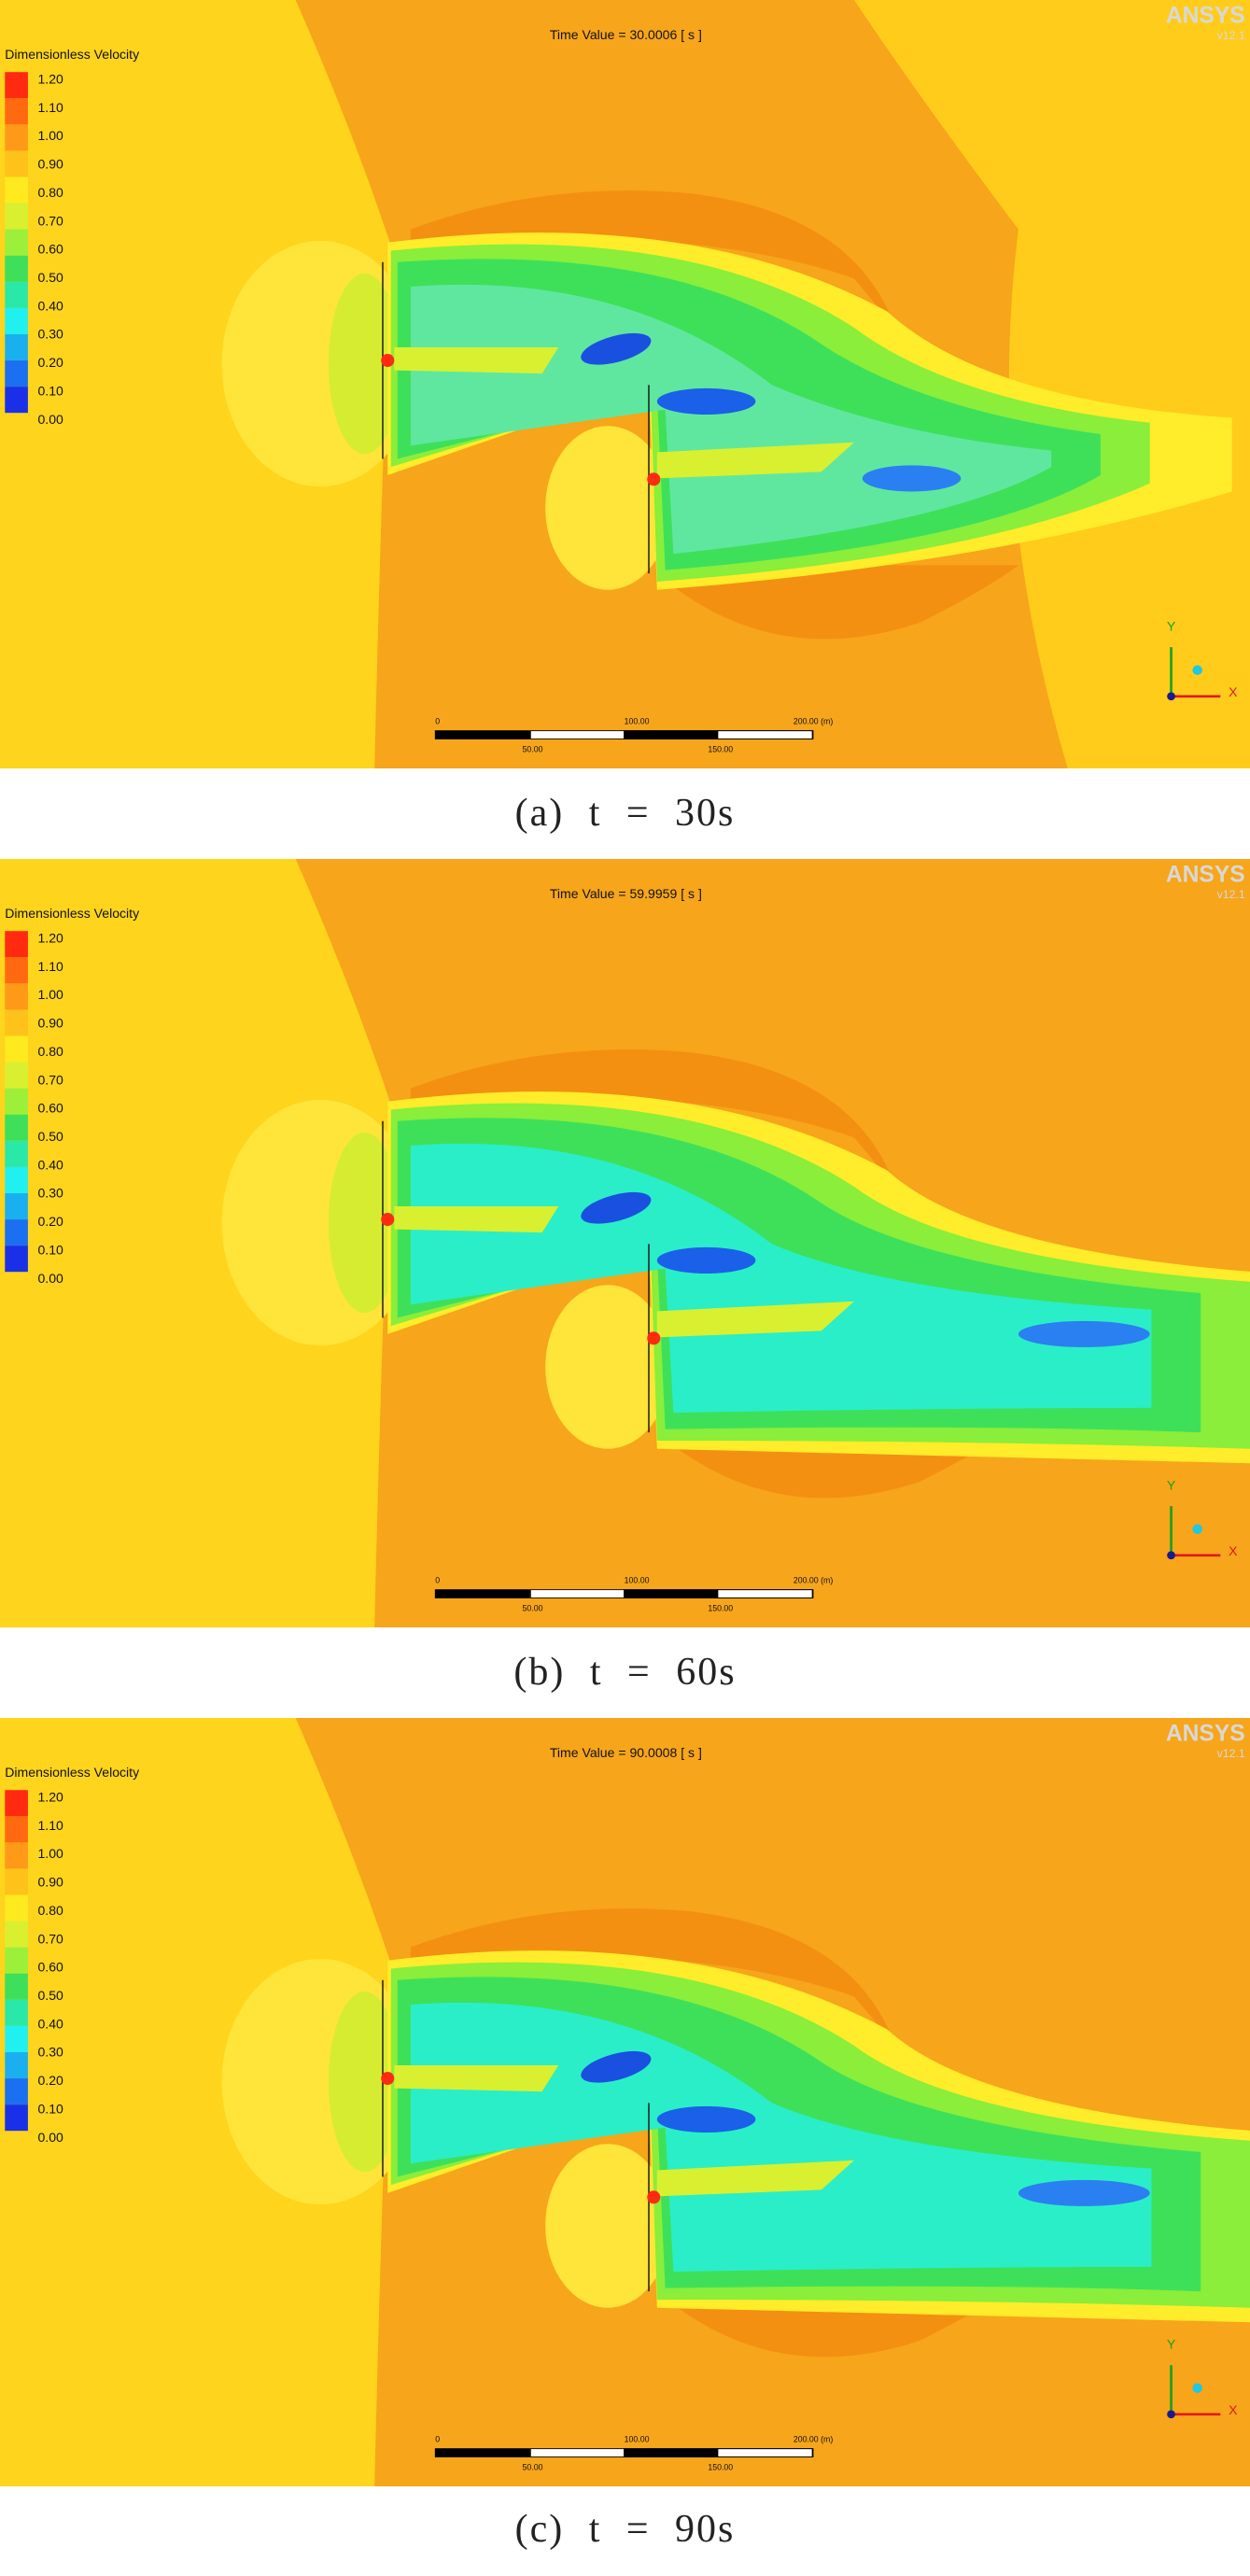 The width and height of the screenshot is (1250, 2576). What do you see at coordinates (1197, 1529) in the screenshot?
I see `axis-ball` at bounding box center [1197, 1529].